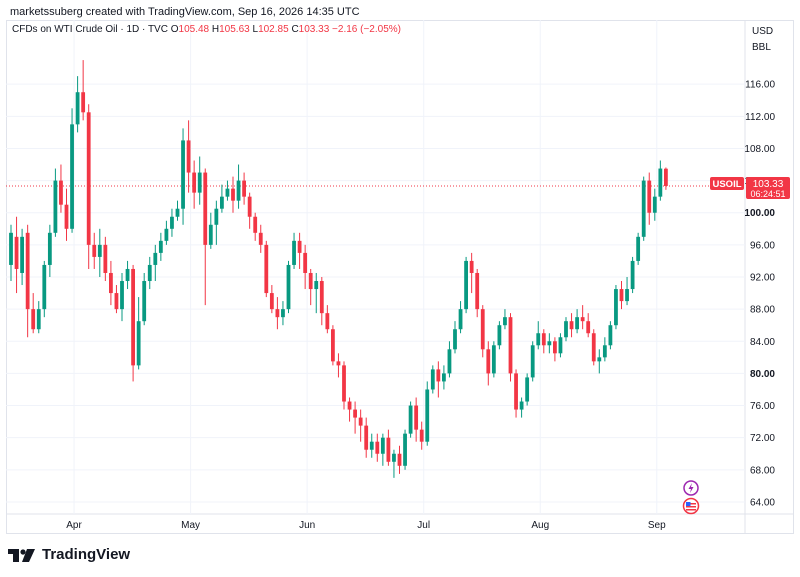 This screenshot has width=800, height=577. What do you see at coordinates (761, 47) in the screenshot?
I see `unit-label: BBL` at bounding box center [761, 47].